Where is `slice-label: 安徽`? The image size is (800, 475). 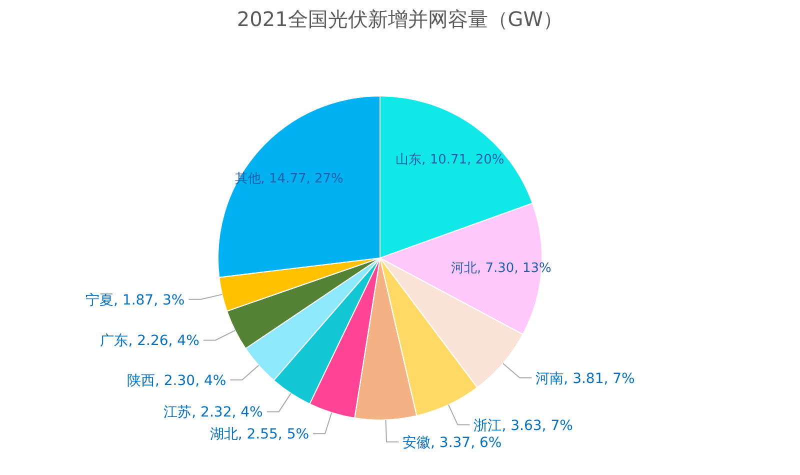
slice-label: 安徽 is located at coordinates (416, 442).